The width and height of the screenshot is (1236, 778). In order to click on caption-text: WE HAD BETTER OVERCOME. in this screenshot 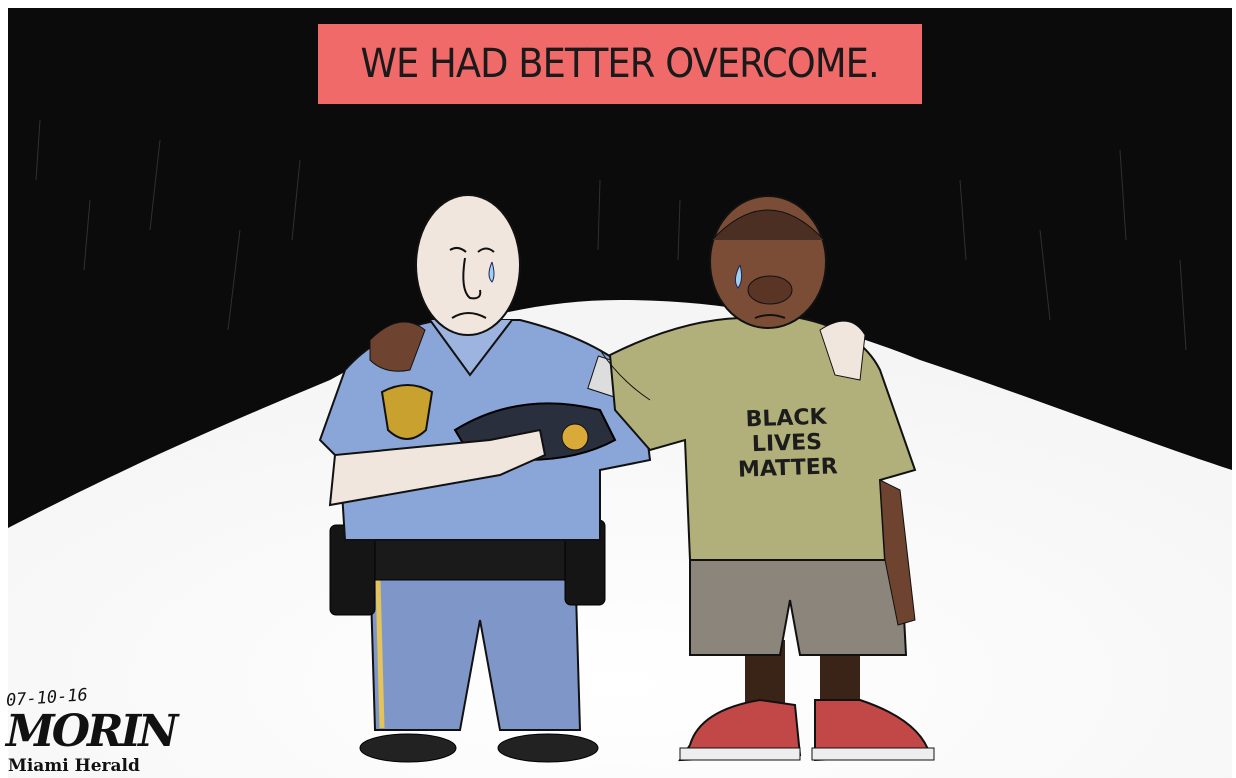, I will do `click(620, 64)`.